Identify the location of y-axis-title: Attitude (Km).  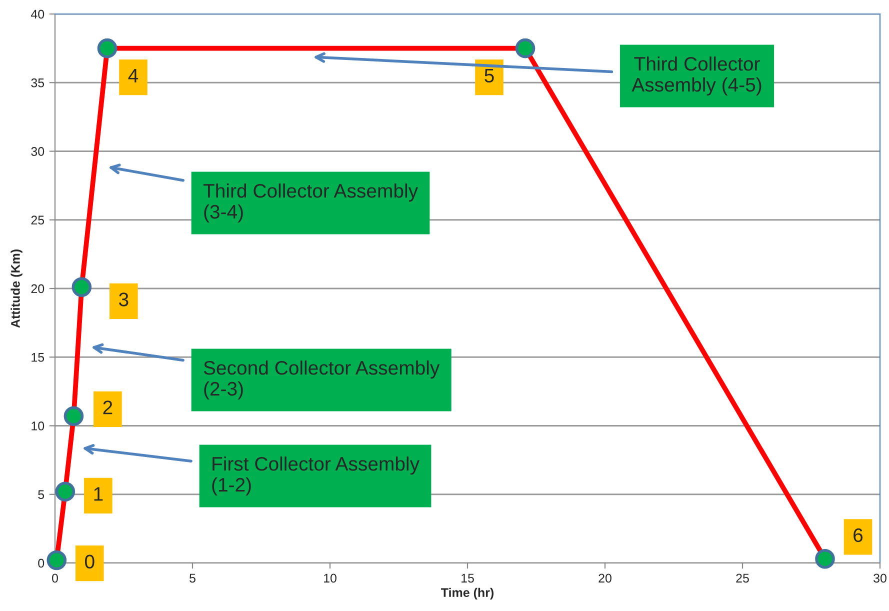
(16, 289).